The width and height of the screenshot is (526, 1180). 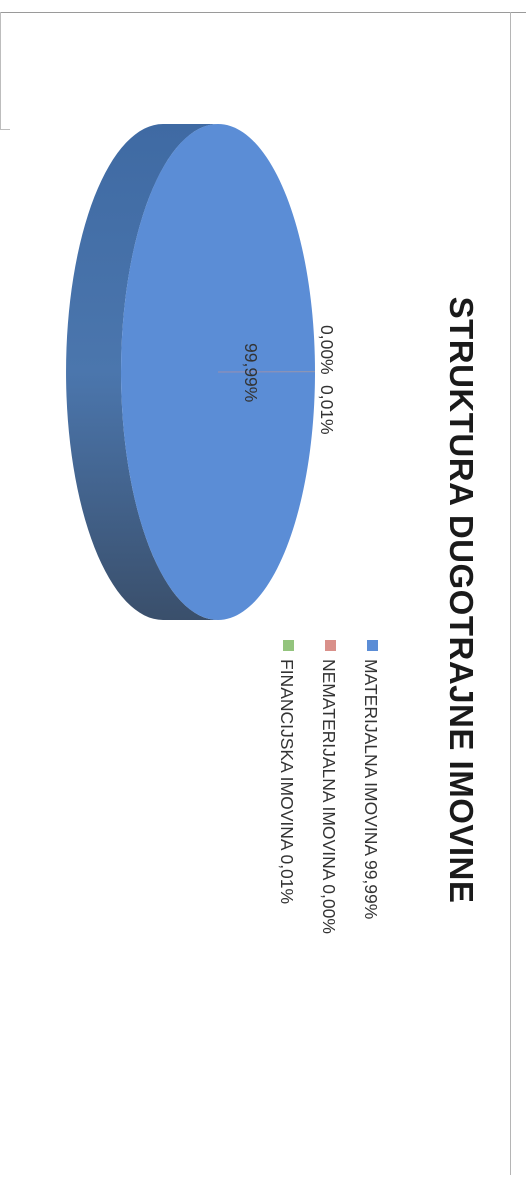 I want to click on legend-item: FINANCIJSKA IMOVINA 0,01%, so click(x=287, y=805).